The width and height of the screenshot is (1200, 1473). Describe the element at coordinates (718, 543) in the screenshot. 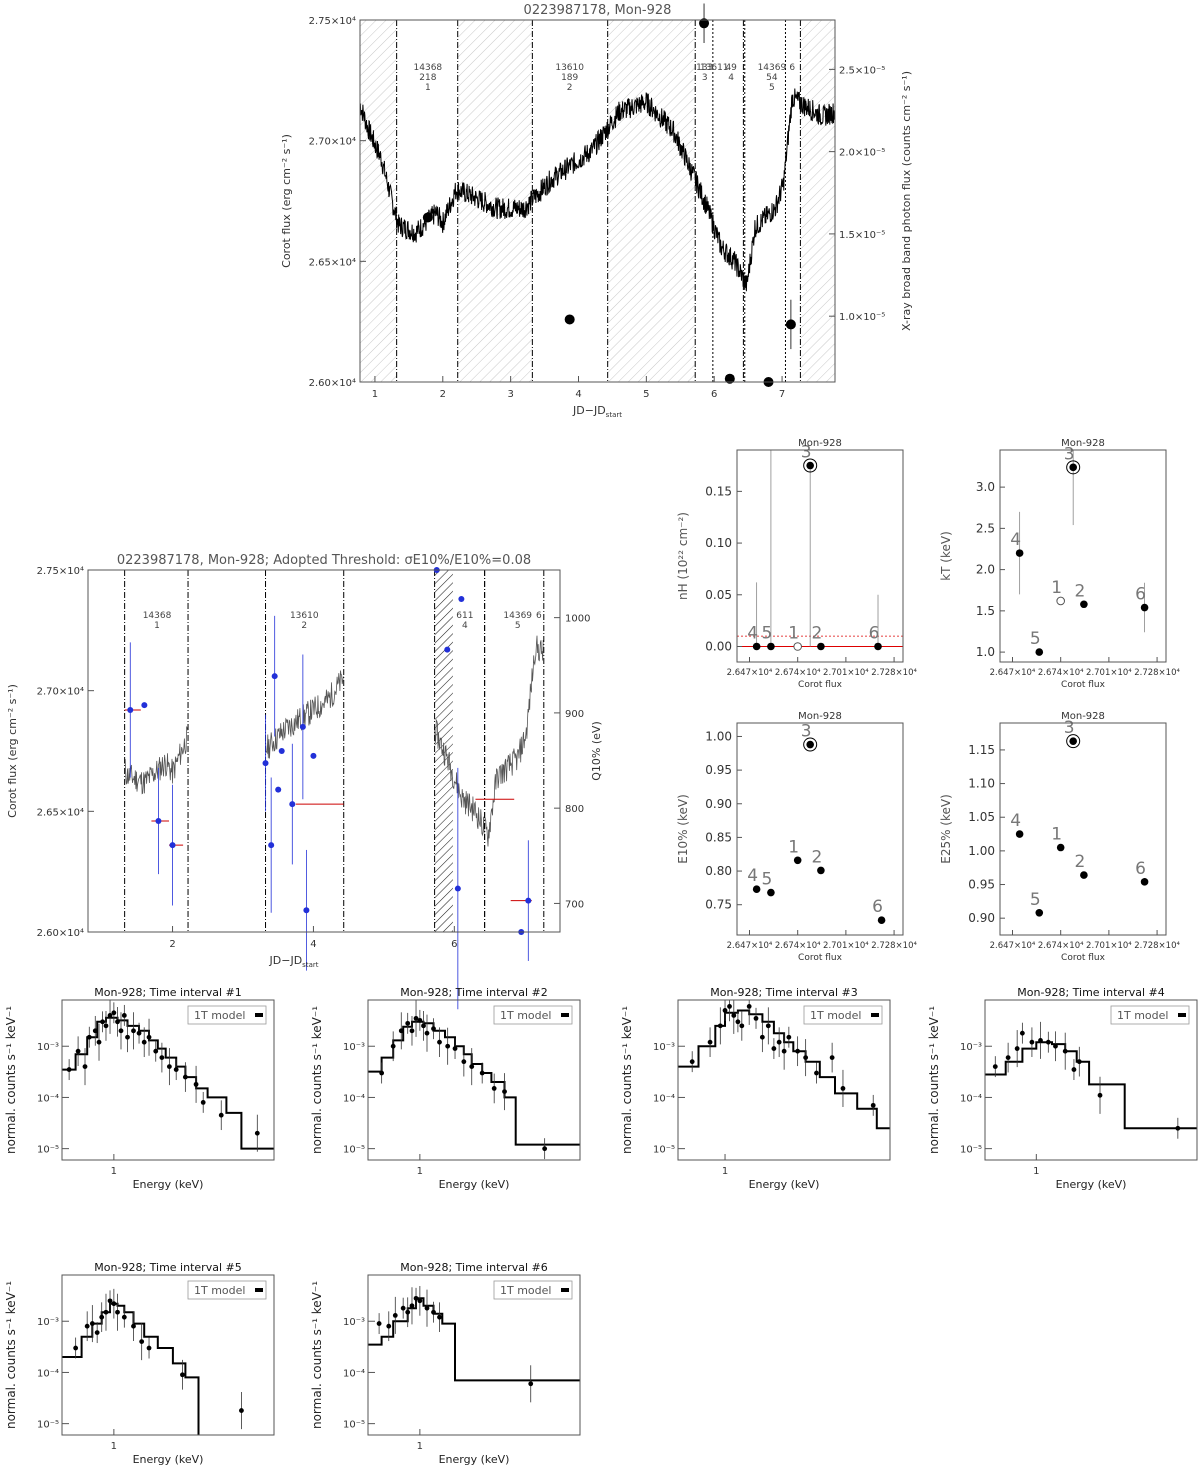

I see `y-tick-label: 0.10` at that location.